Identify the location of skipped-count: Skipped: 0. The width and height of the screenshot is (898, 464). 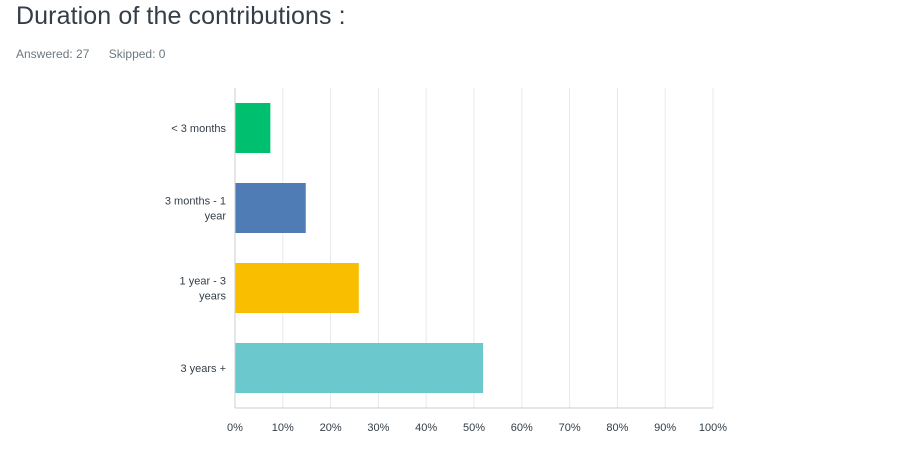
(137, 54).